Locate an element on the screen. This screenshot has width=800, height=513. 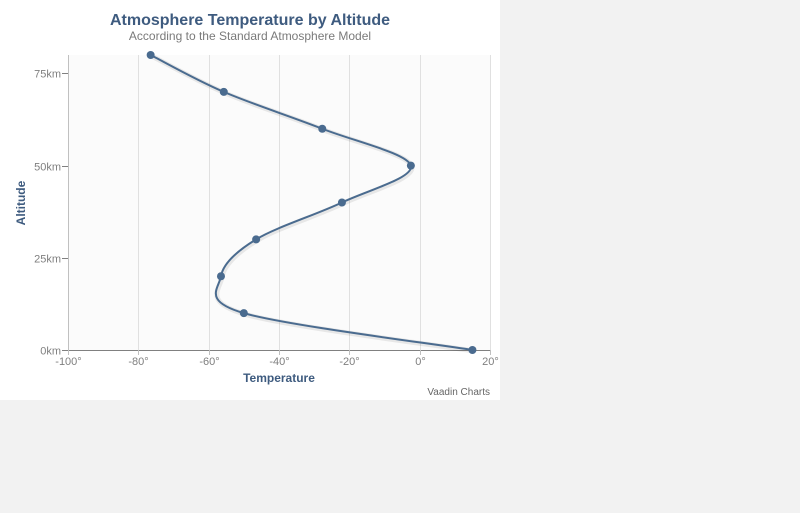
y-tick-label: 50km is located at coordinates (47, 168).